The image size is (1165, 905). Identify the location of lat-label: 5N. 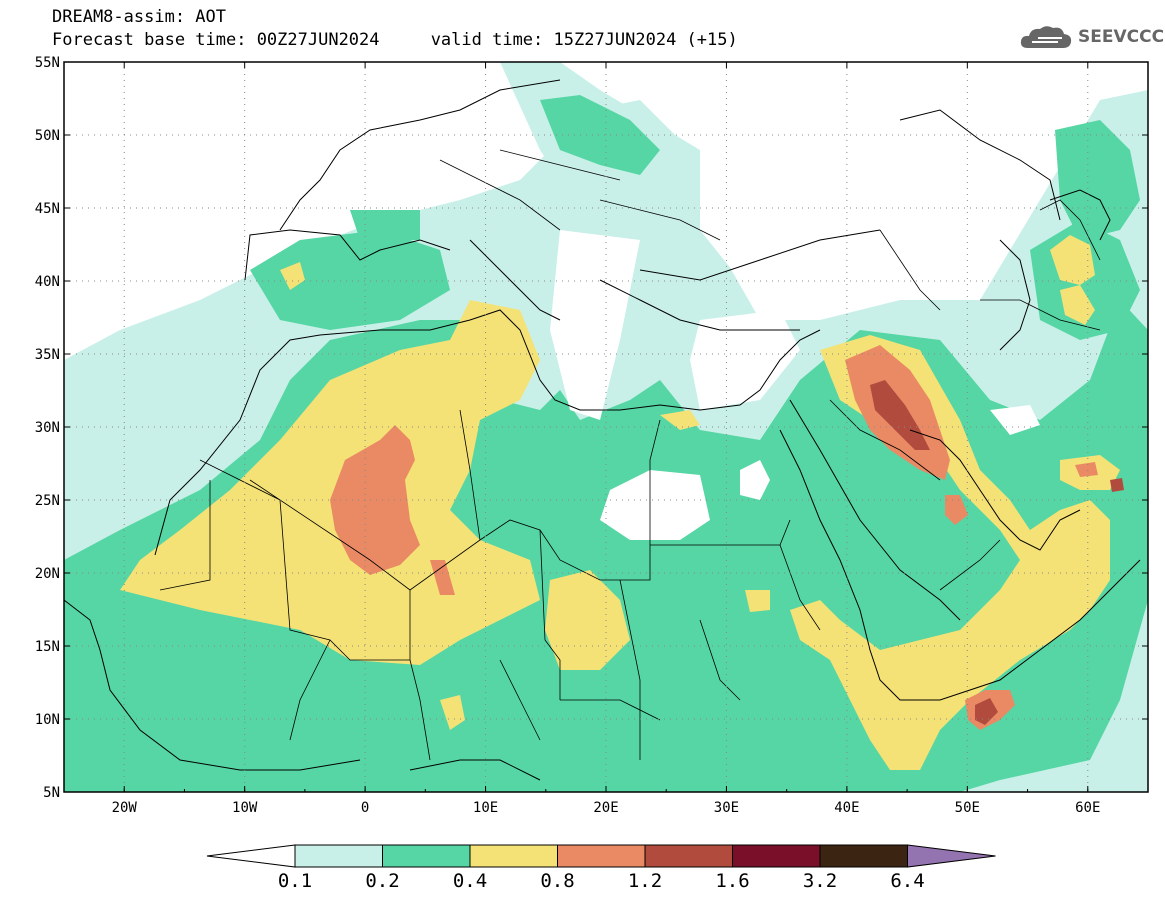
(51, 793).